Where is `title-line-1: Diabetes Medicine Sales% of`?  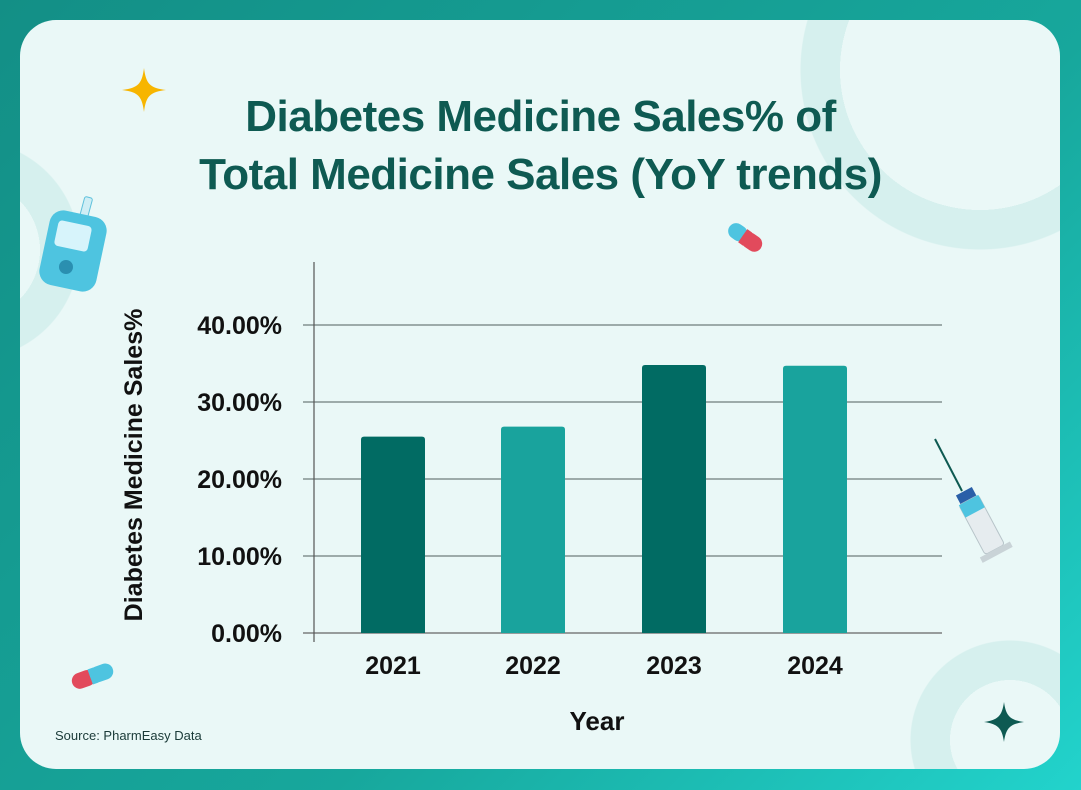
title-line-1: Diabetes Medicine Sales% of is located at coordinates (540, 116).